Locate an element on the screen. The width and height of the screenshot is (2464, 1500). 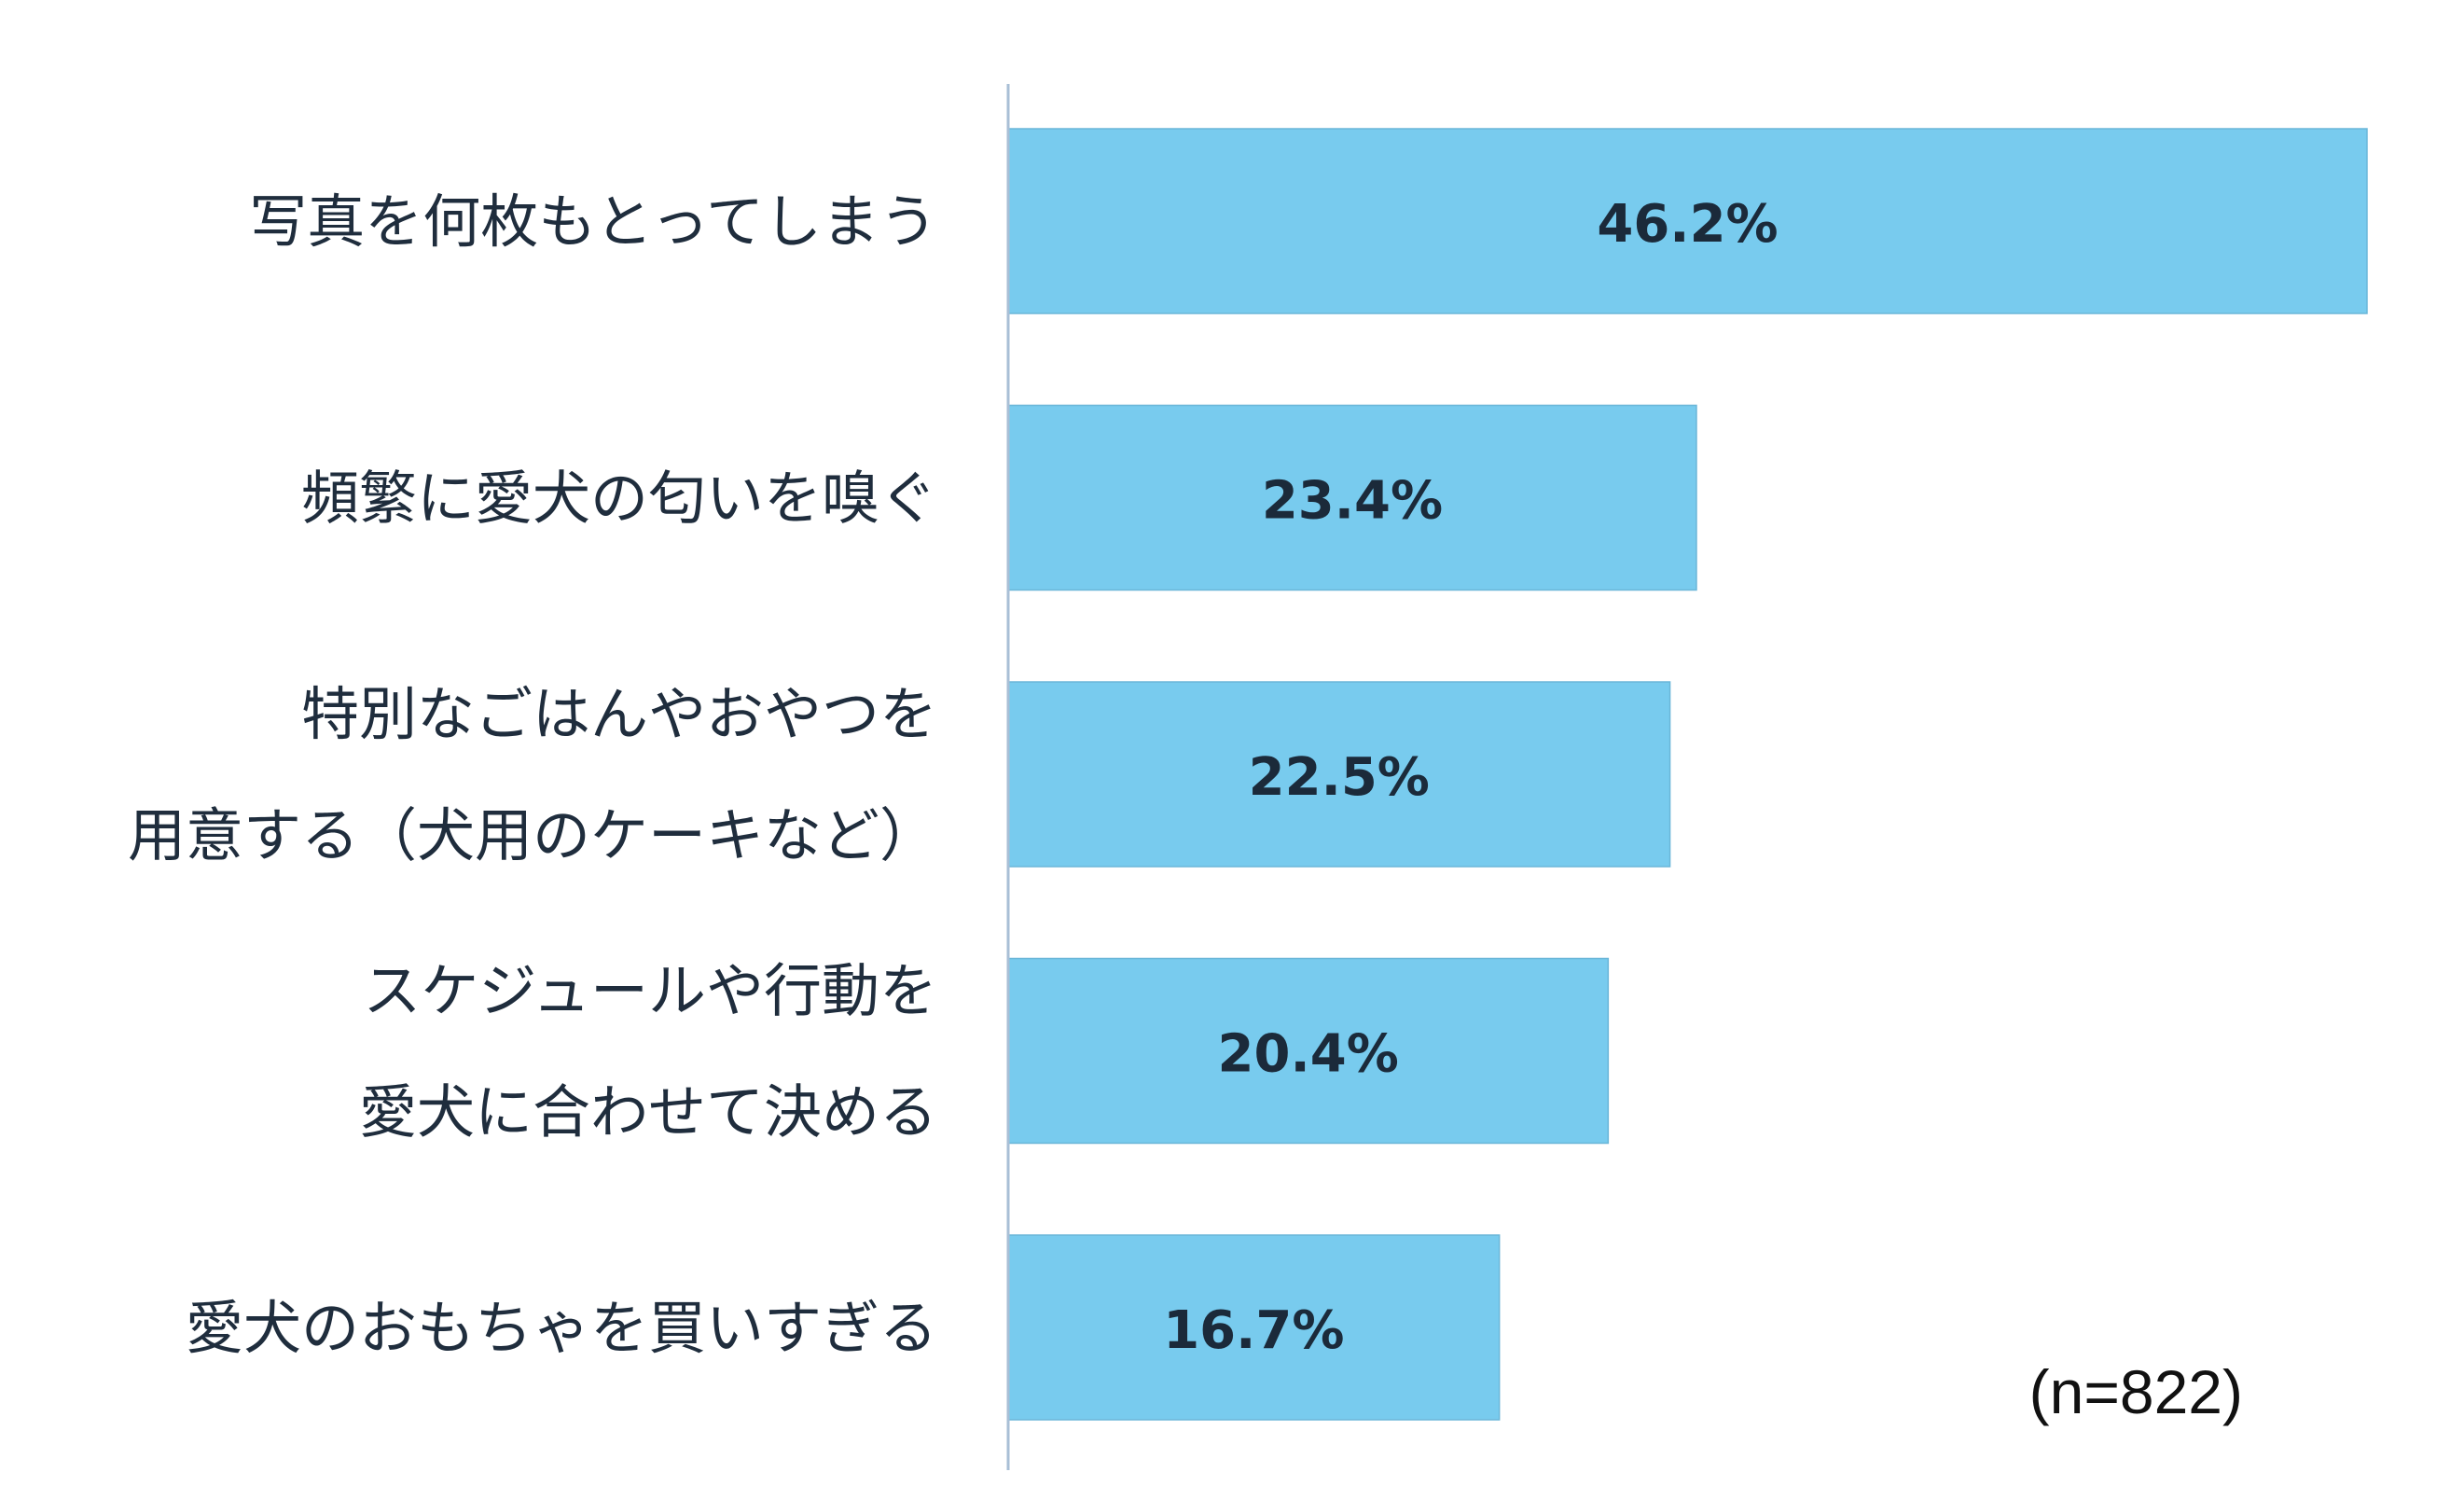
category-label-4-line-1: スケジュールや行動を is located at coordinates (650, 991).